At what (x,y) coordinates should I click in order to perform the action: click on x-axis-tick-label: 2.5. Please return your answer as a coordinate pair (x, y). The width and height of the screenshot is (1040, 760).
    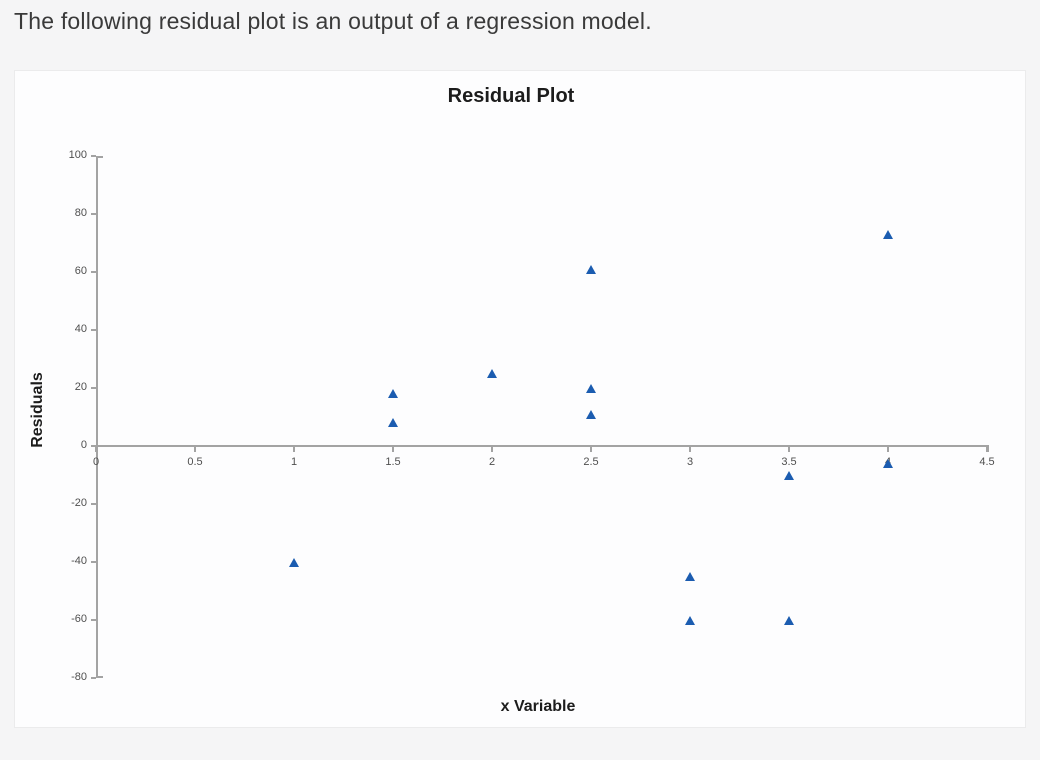
    Looking at the image, I should click on (591, 462).